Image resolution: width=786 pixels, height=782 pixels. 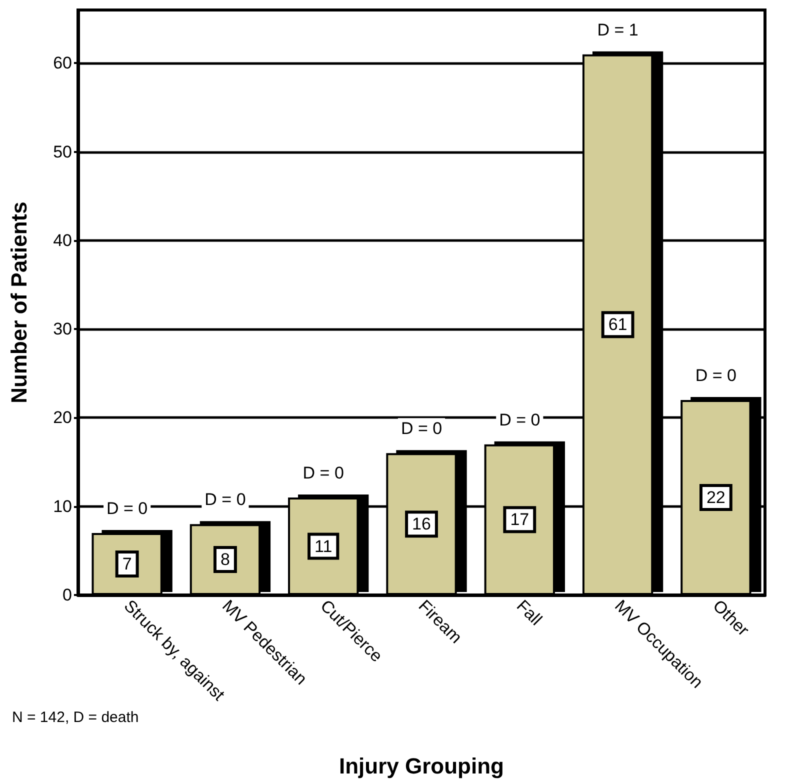 What do you see at coordinates (62, 152) in the screenshot?
I see `y-tick-label: 50` at bounding box center [62, 152].